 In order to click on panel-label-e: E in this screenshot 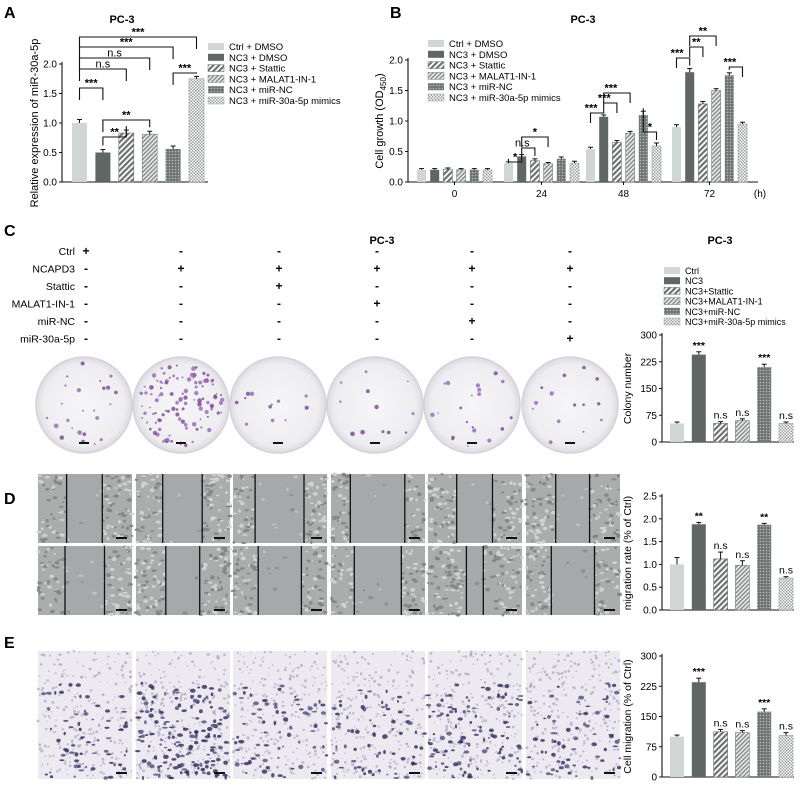, I will do `click(9, 643)`.